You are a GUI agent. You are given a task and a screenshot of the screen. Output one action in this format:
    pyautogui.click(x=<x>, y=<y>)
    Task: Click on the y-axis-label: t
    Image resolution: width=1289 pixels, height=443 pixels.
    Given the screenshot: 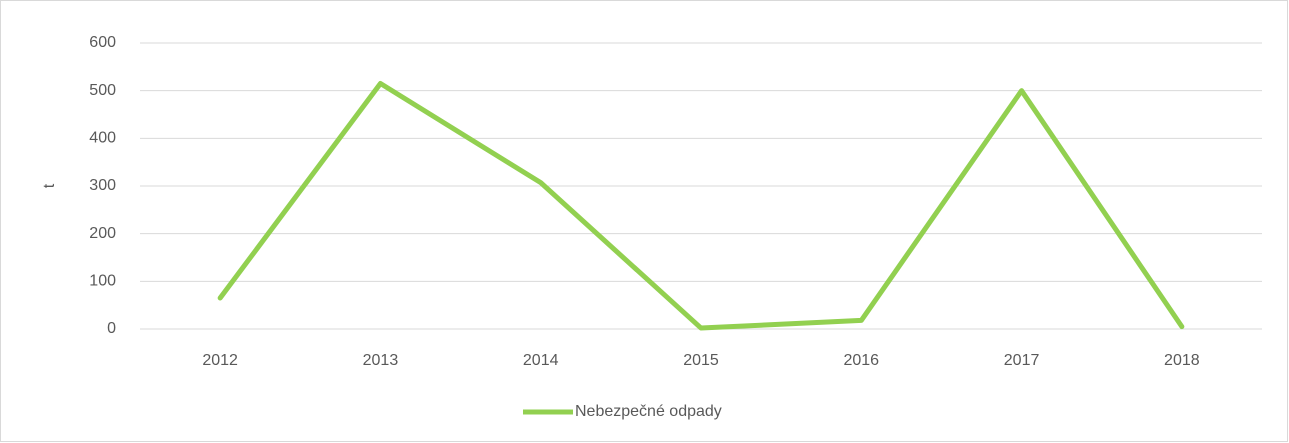 What is the action you would take?
    pyautogui.click(x=49, y=185)
    